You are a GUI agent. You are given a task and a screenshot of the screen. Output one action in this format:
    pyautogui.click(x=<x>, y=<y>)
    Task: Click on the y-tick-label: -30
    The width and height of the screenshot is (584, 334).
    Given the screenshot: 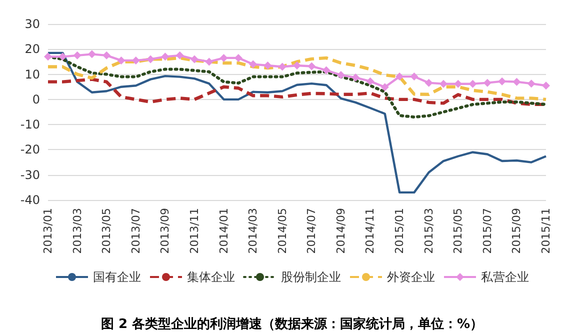 What is the action you would take?
    pyautogui.click(x=30, y=175)
    